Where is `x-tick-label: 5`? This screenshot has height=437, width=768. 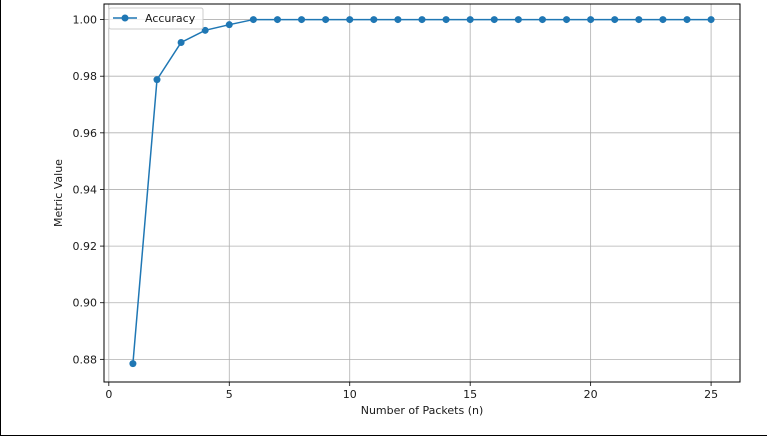
x-tick-label: 5 is located at coordinates (229, 394).